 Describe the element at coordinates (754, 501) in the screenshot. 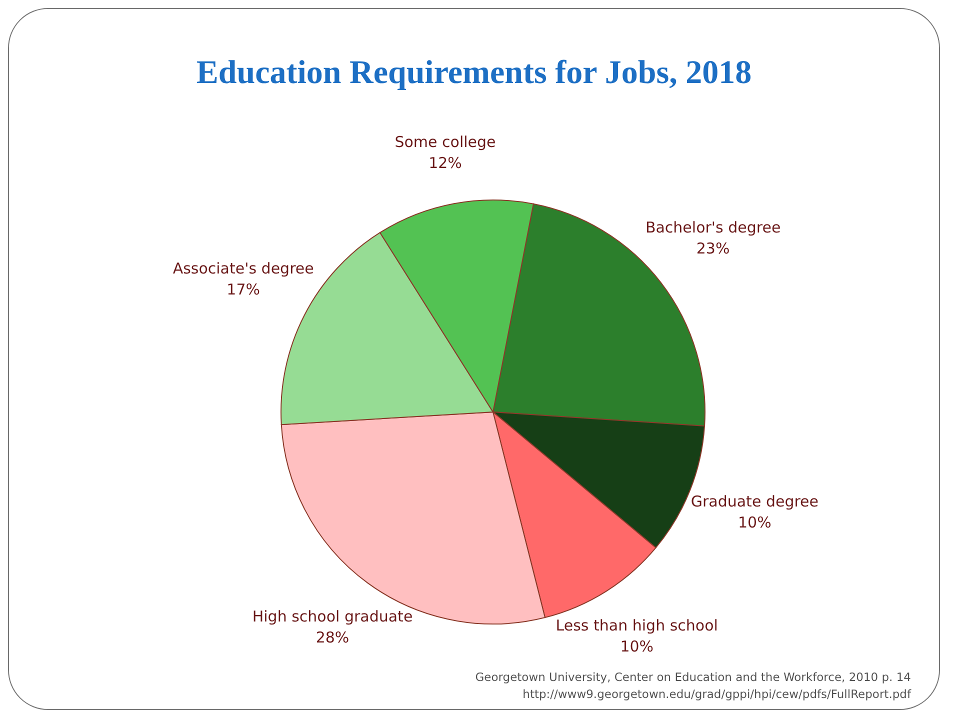

I see `slice-label: Graduate degree` at that location.